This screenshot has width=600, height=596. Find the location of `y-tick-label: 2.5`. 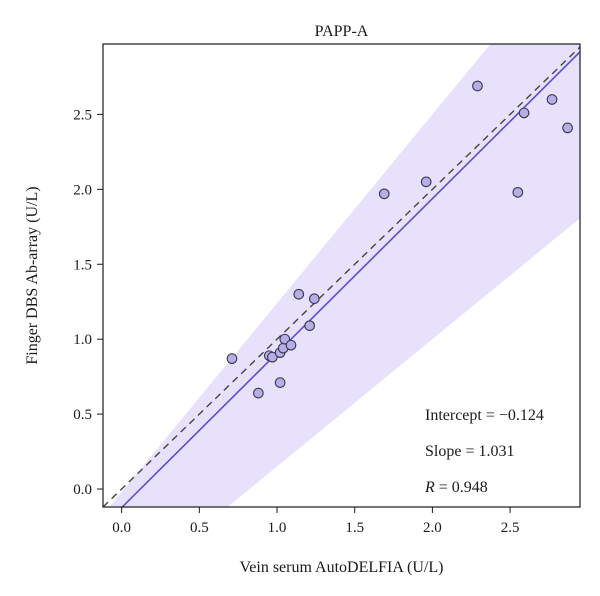

y-tick-label: 2.5 is located at coordinates (82, 115).